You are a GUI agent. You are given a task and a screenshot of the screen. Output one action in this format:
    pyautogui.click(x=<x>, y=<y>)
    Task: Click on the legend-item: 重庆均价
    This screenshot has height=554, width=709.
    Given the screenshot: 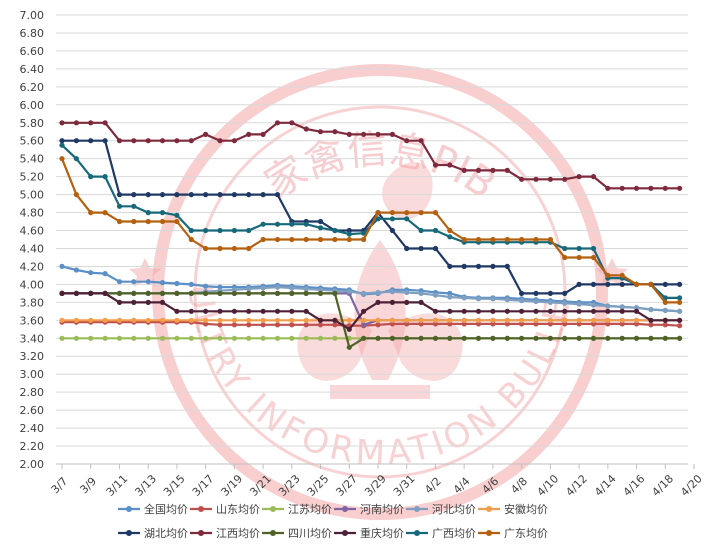 What is the action you would take?
    pyautogui.click(x=369, y=533)
    